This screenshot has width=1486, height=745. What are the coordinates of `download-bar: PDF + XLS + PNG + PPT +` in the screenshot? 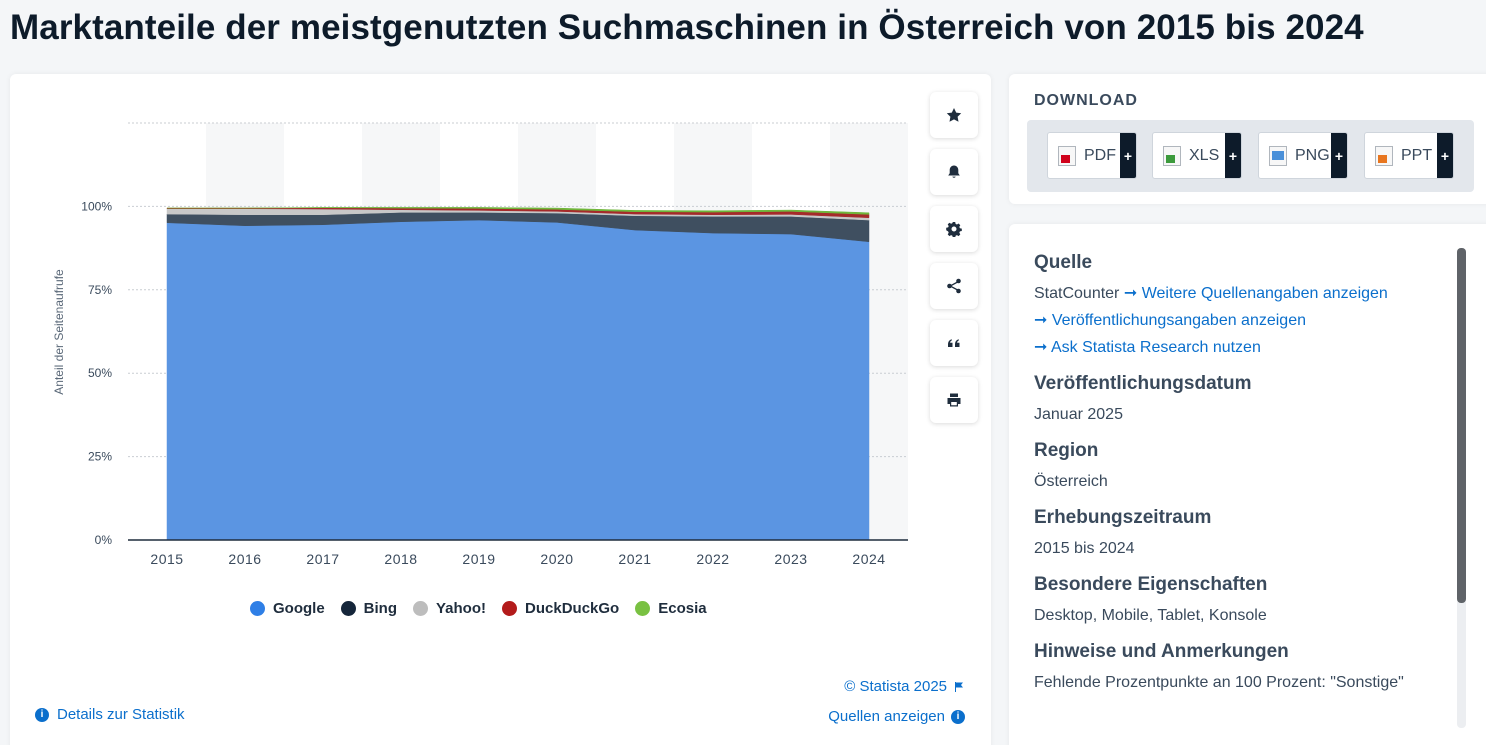 It's located at (1250, 156).